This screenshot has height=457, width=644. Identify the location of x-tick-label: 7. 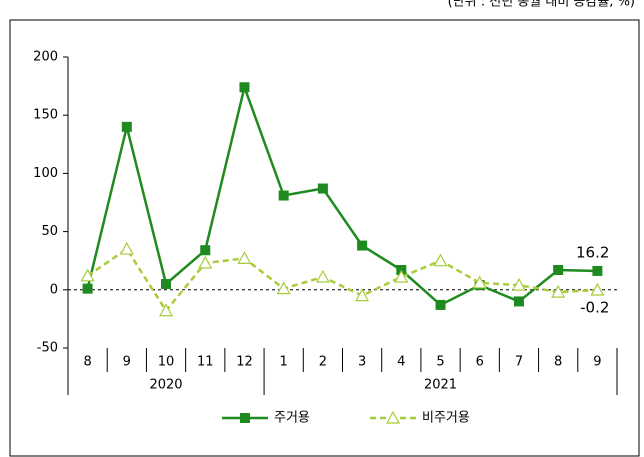
(519, 362).